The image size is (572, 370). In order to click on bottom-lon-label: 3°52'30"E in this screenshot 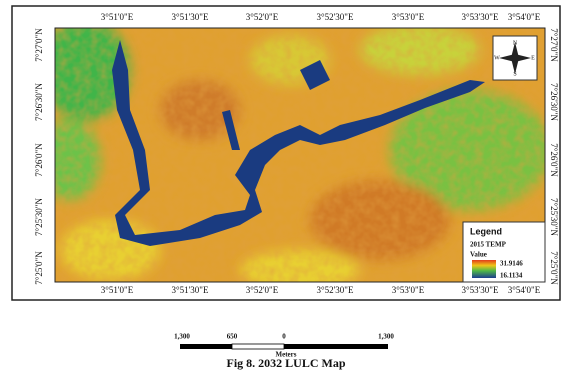, I will do `click(335, 290)`.